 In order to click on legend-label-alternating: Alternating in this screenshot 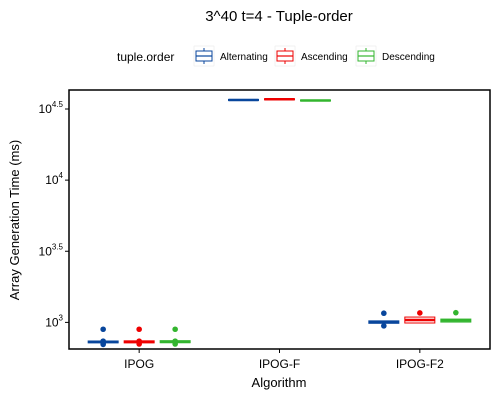, I will do `click(244, 57)`.